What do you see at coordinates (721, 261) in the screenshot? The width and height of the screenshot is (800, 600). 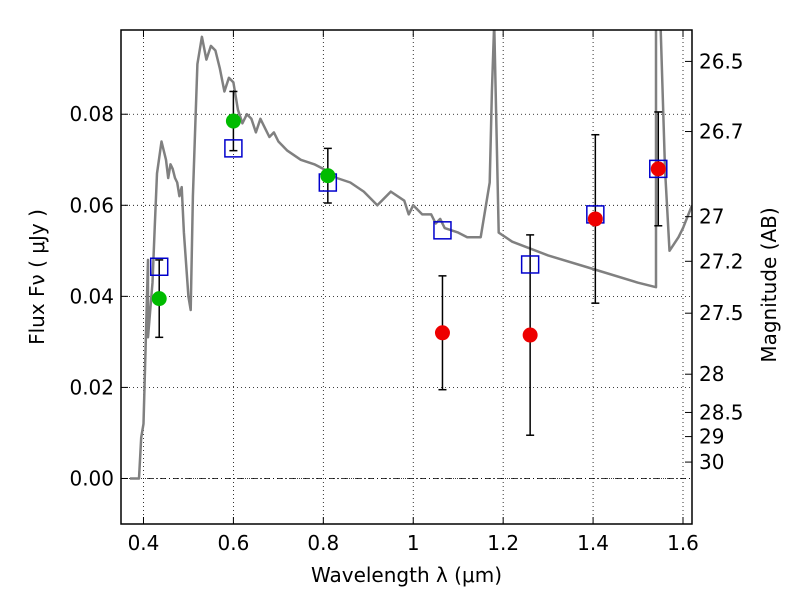 I see `mag-tick-label: 27.2` at bounding box center [721, 261].